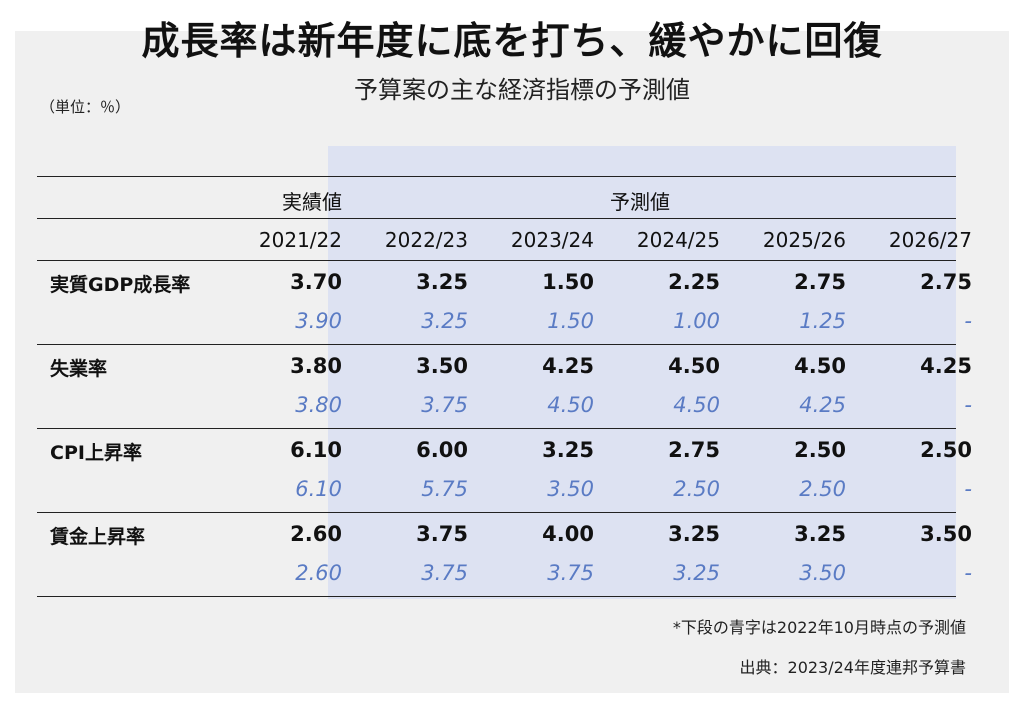 The width and height of the screenshot is (1024, 724). I want to click on previous-forecast-value: 3.80, so click(318, 405).